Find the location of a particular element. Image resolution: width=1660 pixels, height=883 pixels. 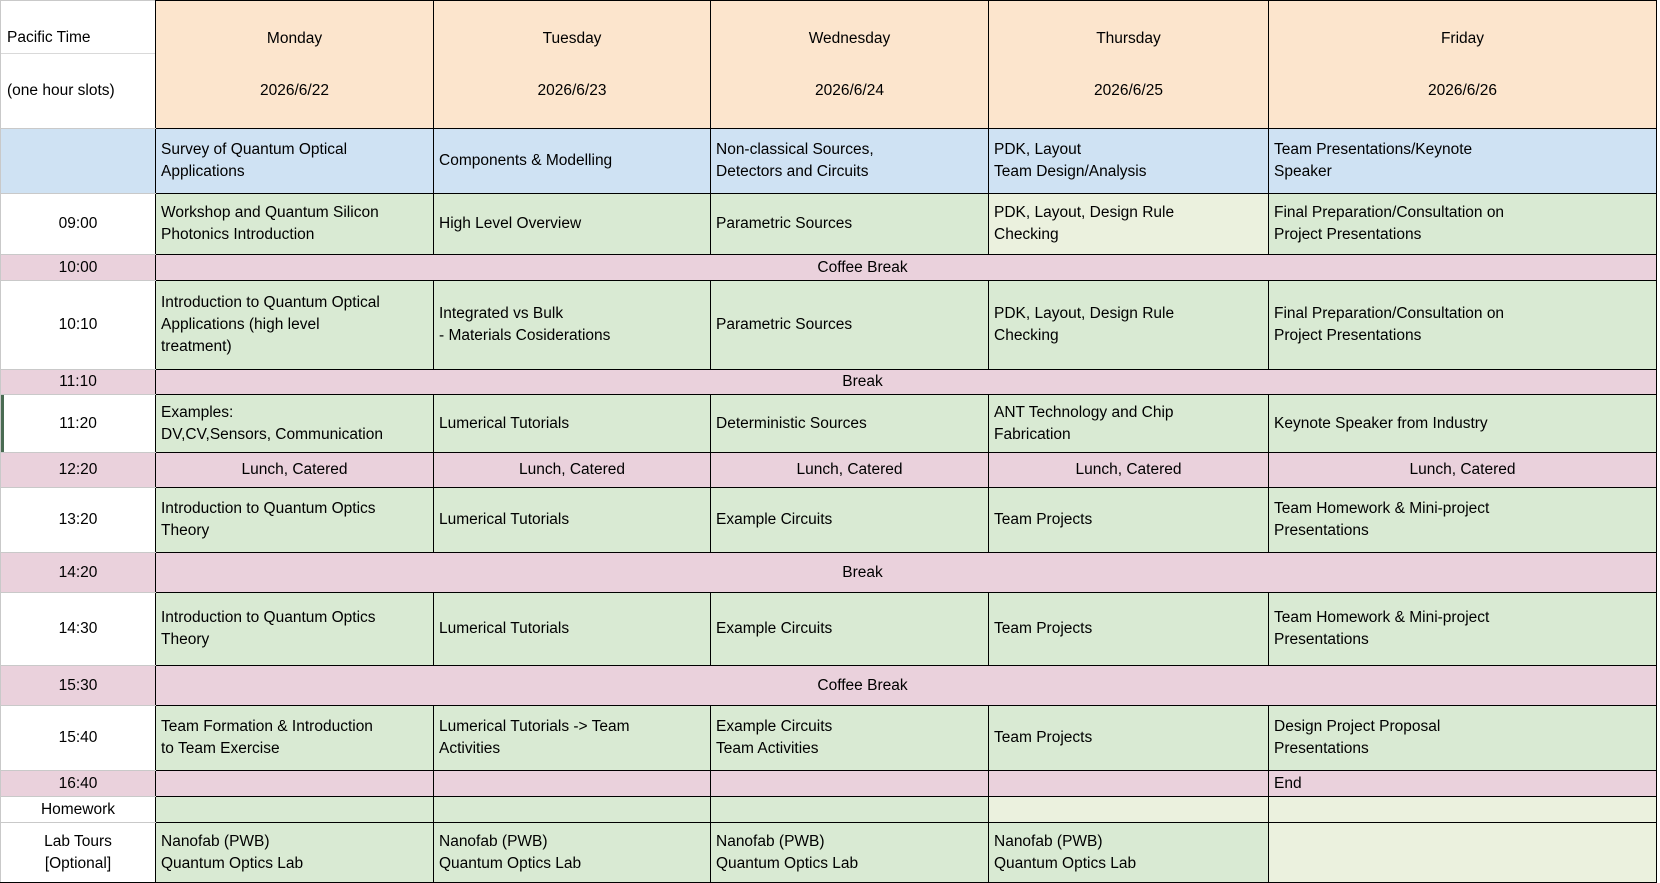

day-header-tuesday: Tuesday 2026/6/23 is located at coordinates (572, 64).